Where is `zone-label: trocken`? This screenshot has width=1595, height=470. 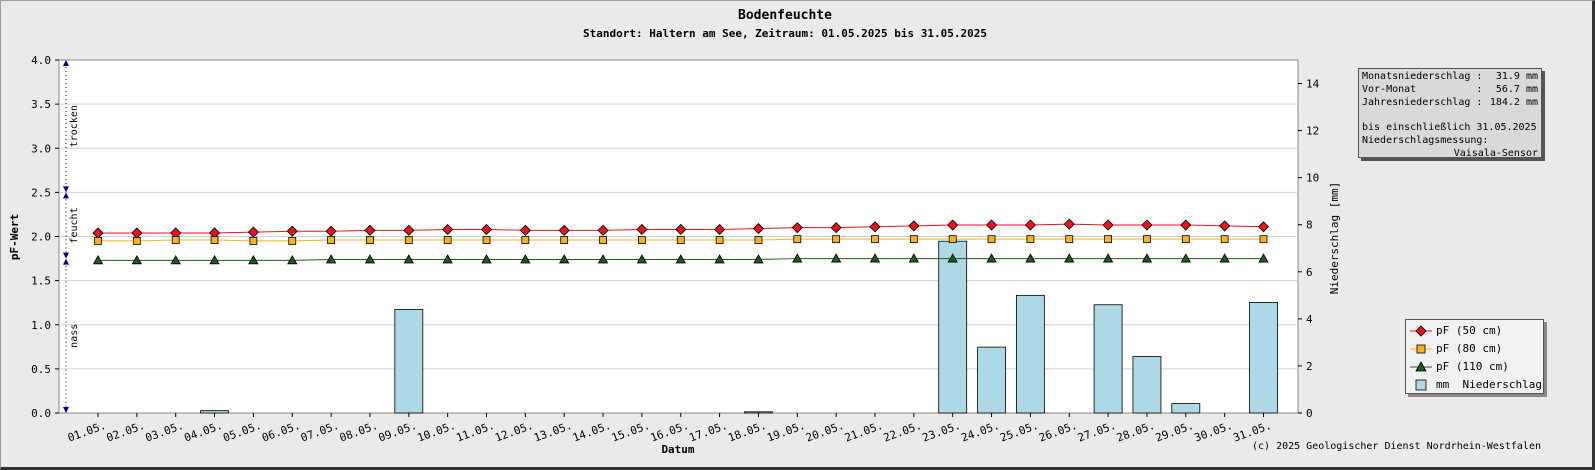
zone-label: trocken is located at coordinates (74, 126).